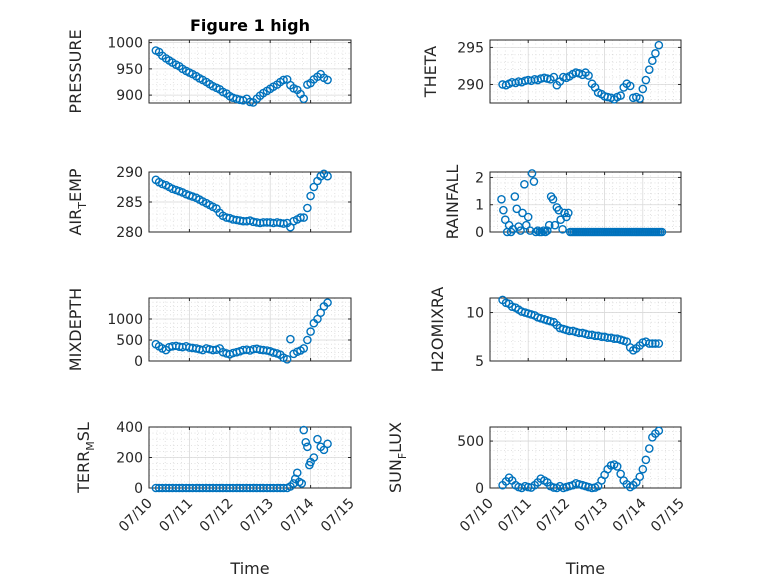 This screenshot has height=583, width=778. What do you see at coordinates (477, 516) in the screenshot?
I see `x-tick-label: 07/10` at bounding box center [477, 516].